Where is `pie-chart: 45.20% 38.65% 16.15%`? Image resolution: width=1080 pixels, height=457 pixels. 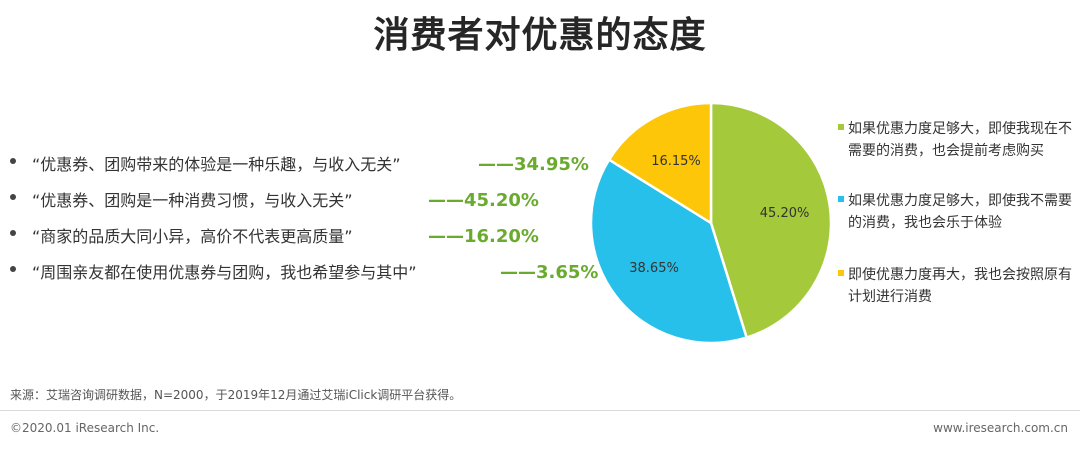 pie-chart: 45.20% 38.65% 16.15% is located at coordinates (711, 223).